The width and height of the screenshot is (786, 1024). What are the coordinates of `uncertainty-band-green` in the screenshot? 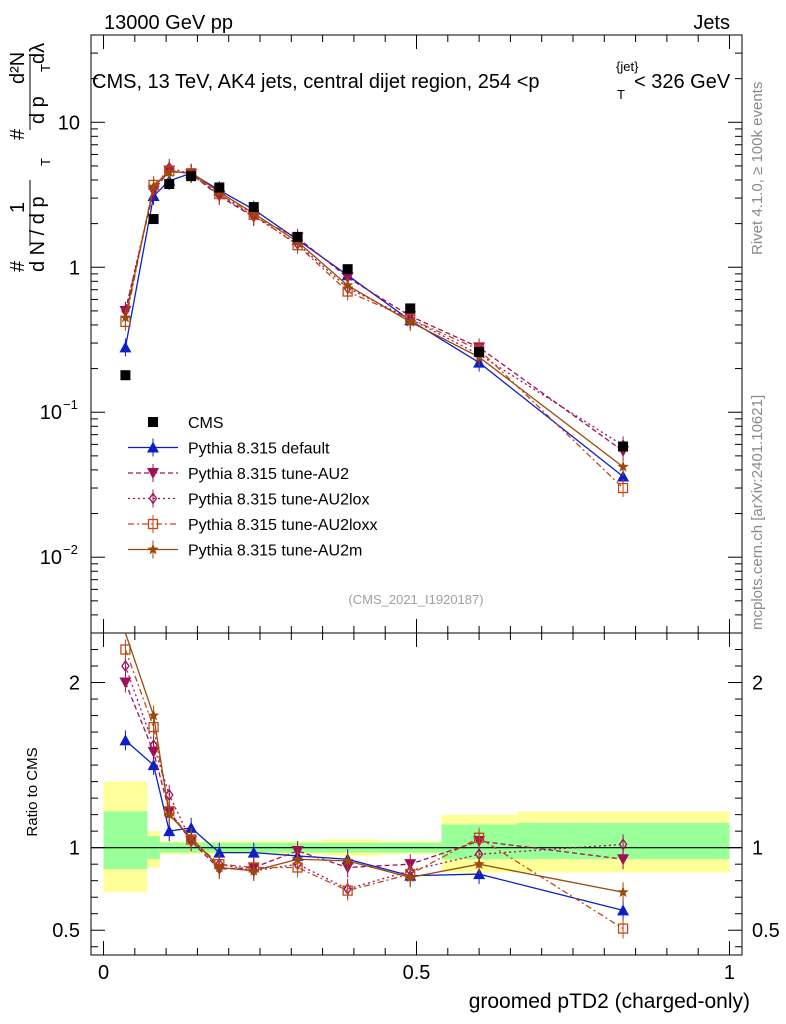 It's located at (125, 840).